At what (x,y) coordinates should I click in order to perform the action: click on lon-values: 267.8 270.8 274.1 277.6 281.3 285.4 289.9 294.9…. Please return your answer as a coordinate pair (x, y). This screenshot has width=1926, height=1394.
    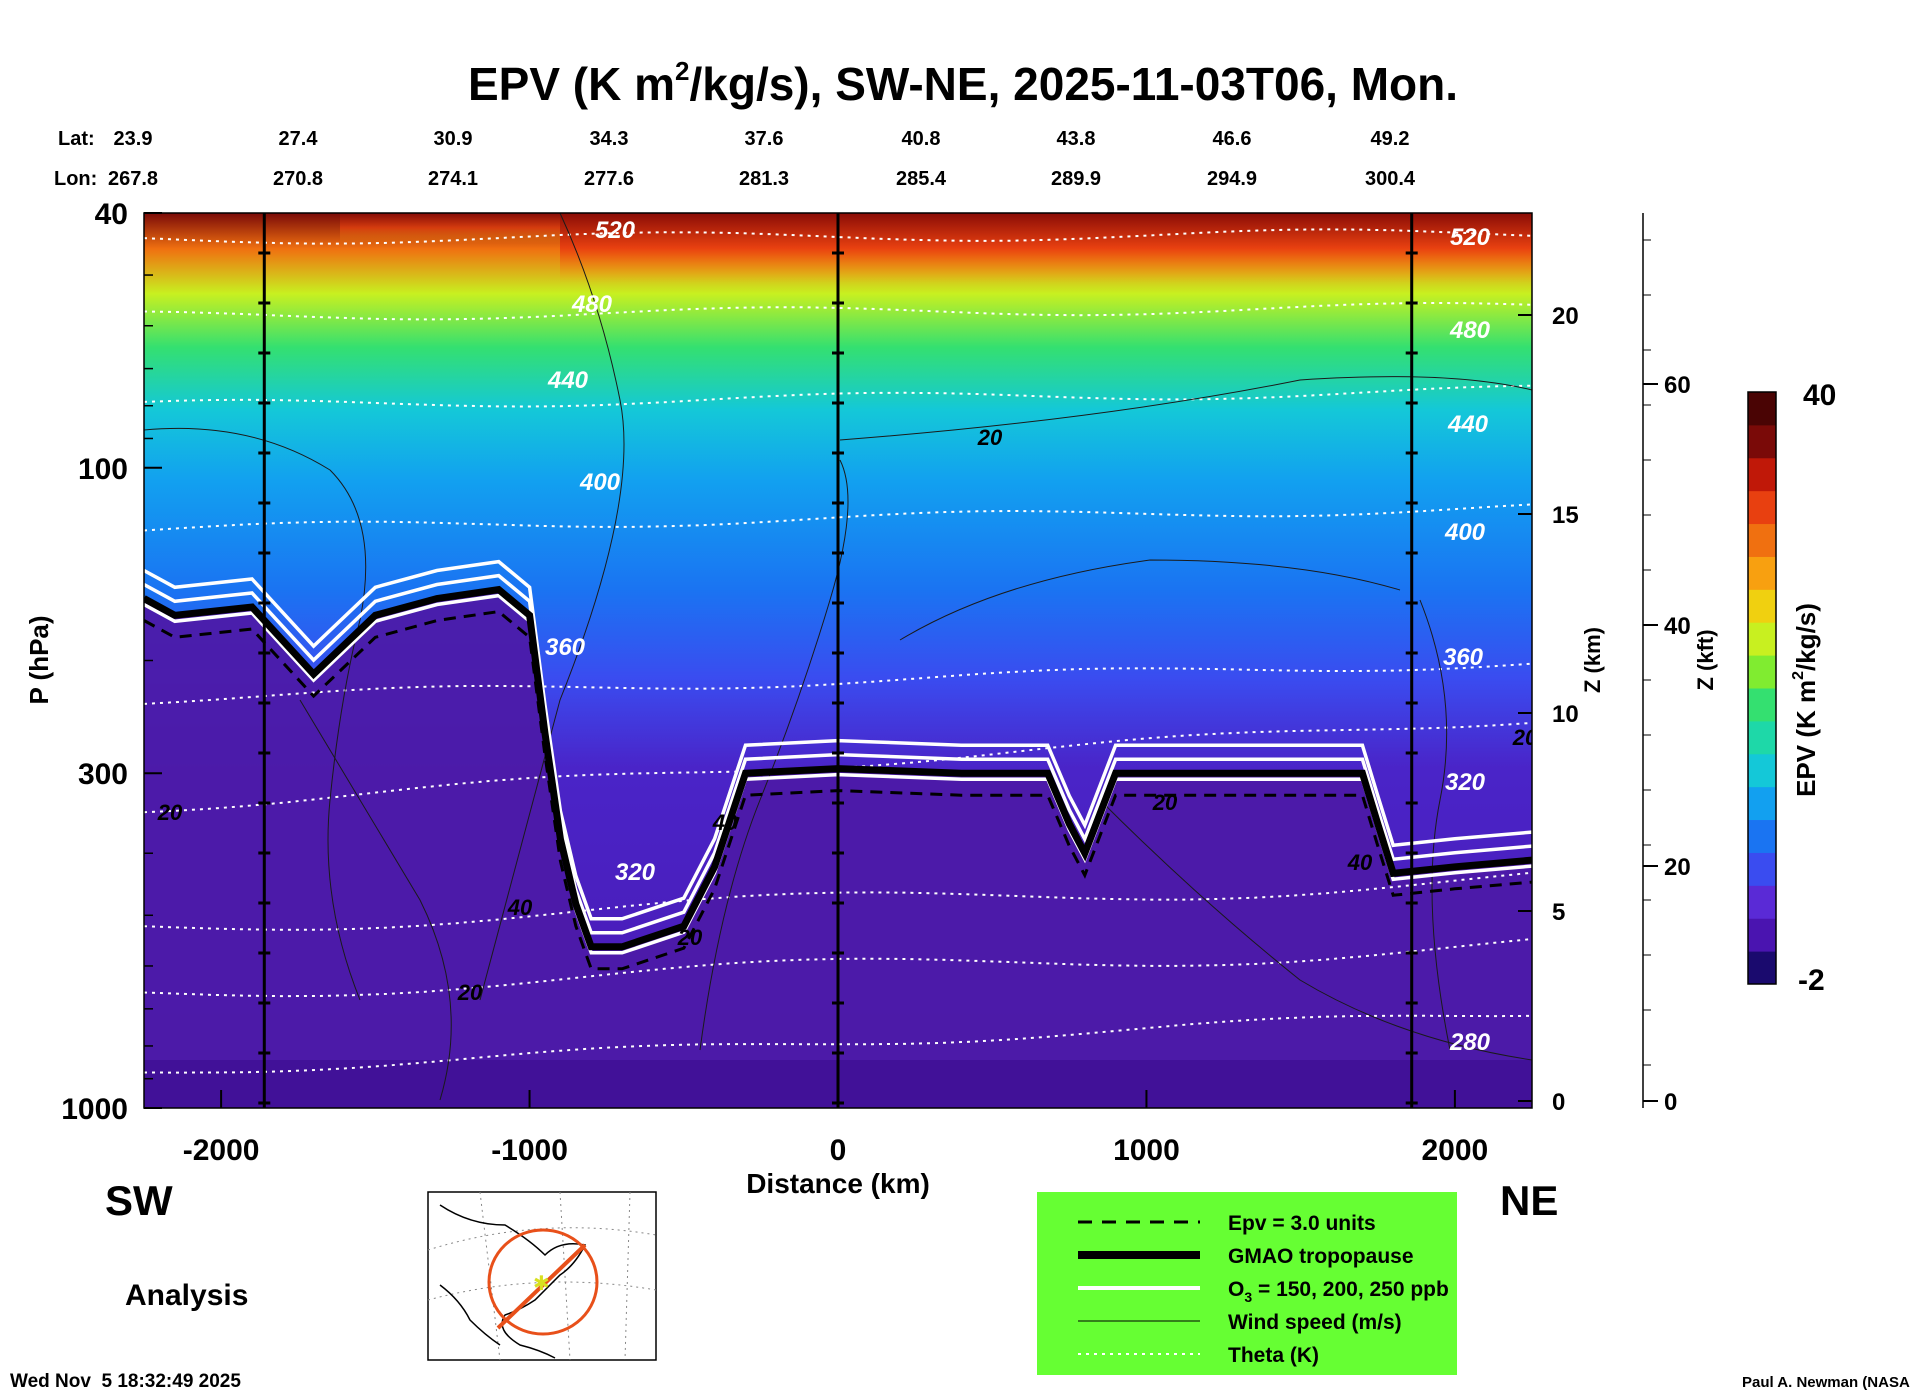
    Looking at the image, I should click on (762, 179).